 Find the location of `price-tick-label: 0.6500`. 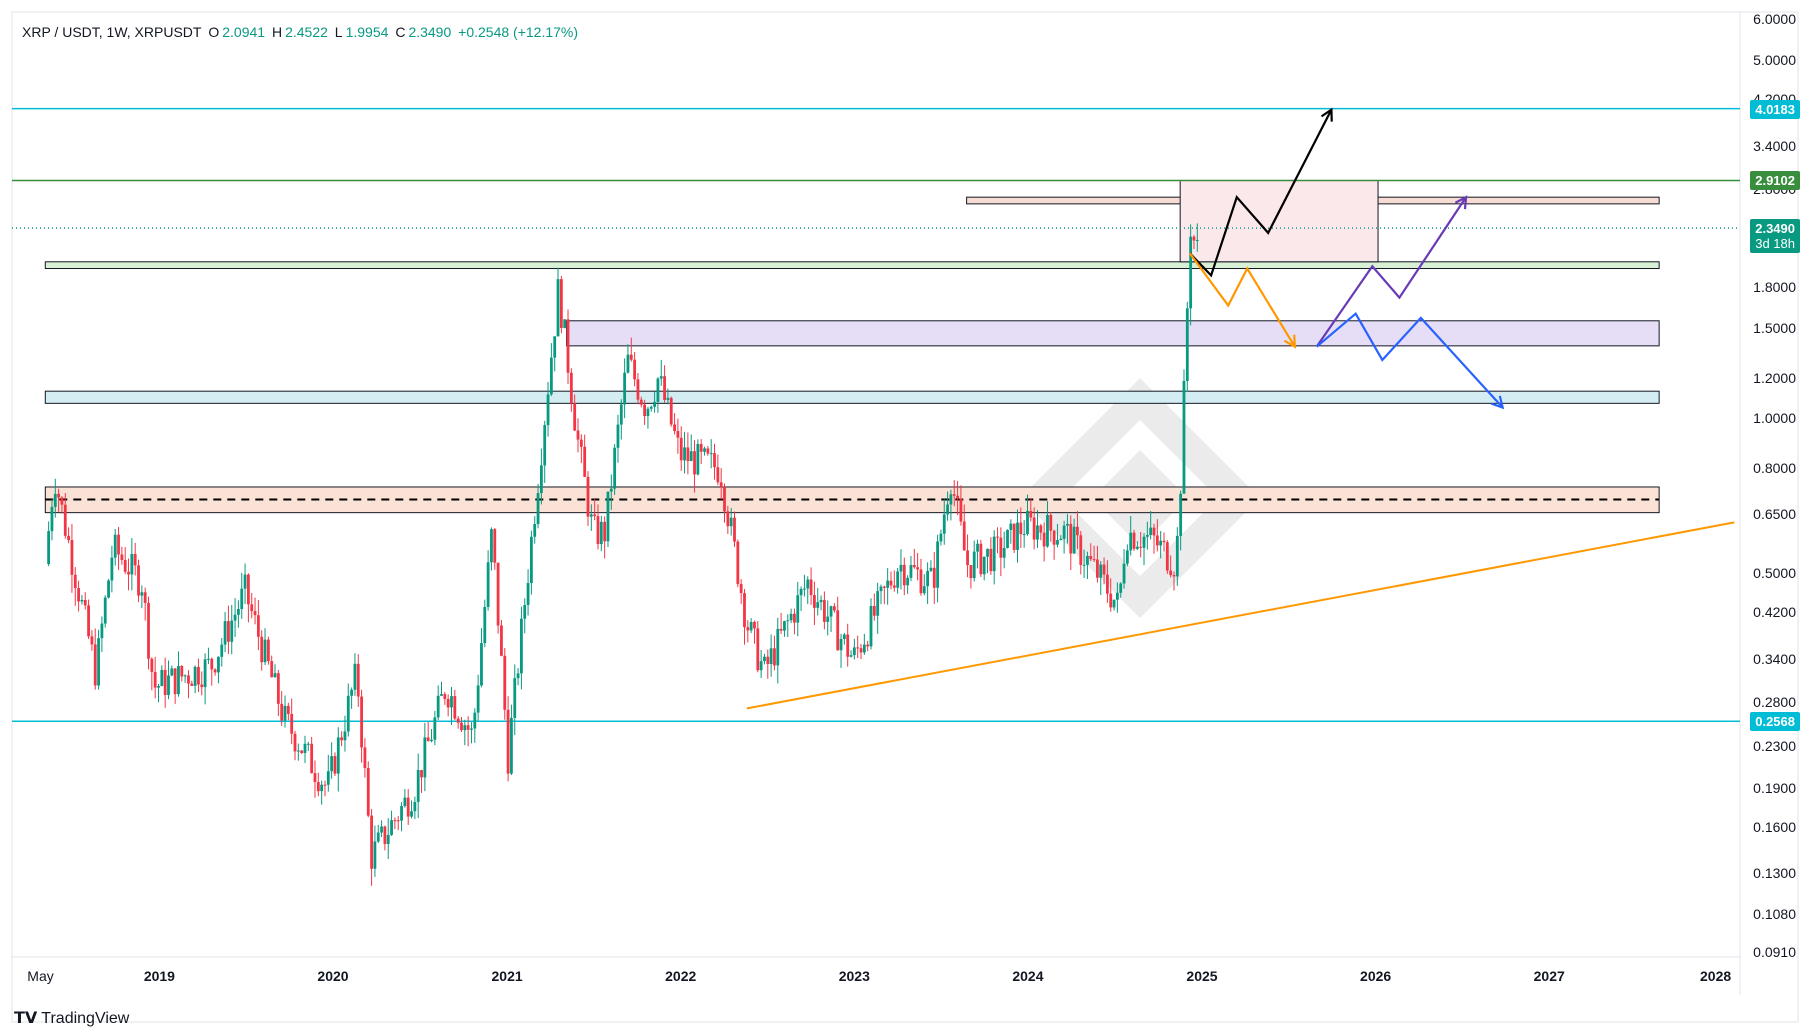

price-tick-label: 0.6500 is located at coordinates (1774, 514).